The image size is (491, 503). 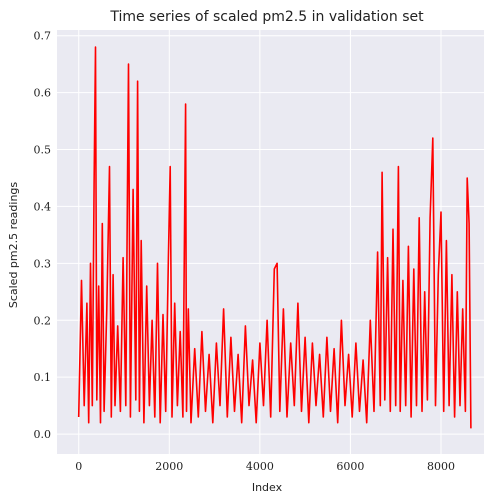 What do you see at coordinates (78, 466) in the screenshot?
I see `x-tick-label: 0` at bounding box center [78, 466].